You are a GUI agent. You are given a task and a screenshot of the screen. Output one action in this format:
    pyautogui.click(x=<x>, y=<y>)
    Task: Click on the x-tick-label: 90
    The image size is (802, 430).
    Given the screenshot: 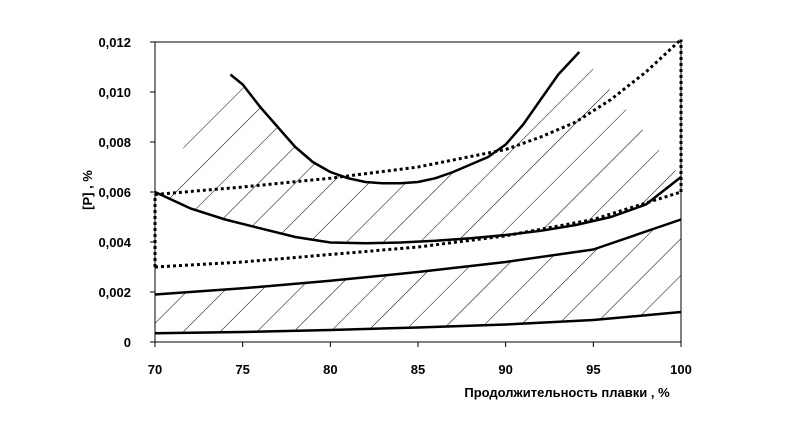 What is the action you would take?
    pyautogui.click(x=505, y=369)
    